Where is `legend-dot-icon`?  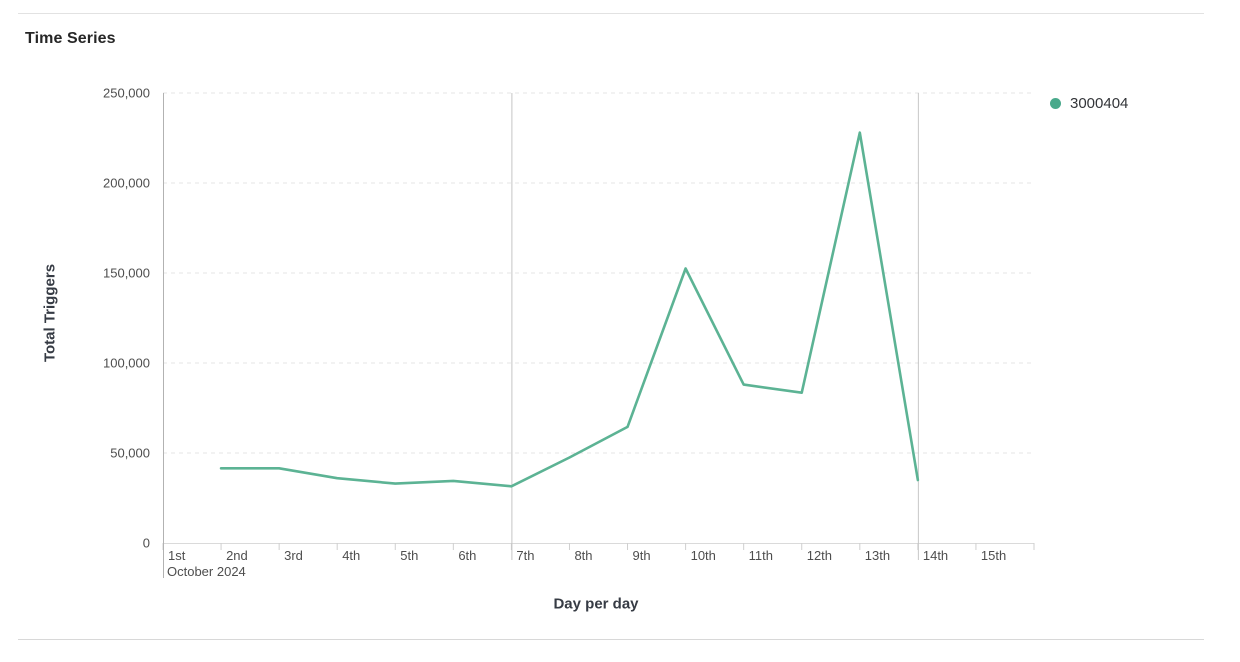
legend-dot-icon is located at coordinates (1055, 103).